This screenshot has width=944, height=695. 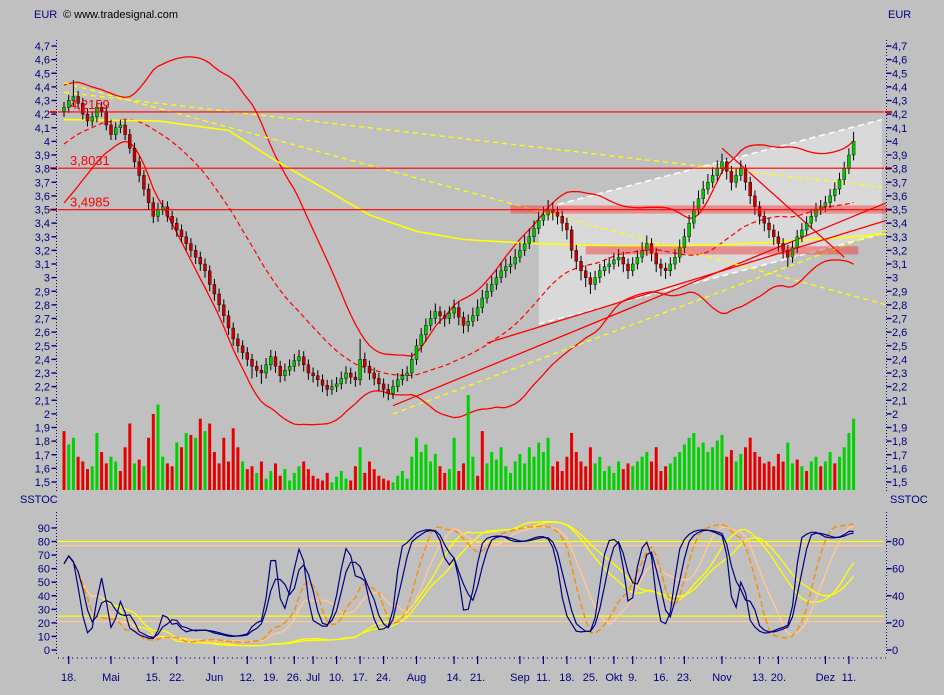 I want to click on stochastic-line, so click(x=458, y=584).